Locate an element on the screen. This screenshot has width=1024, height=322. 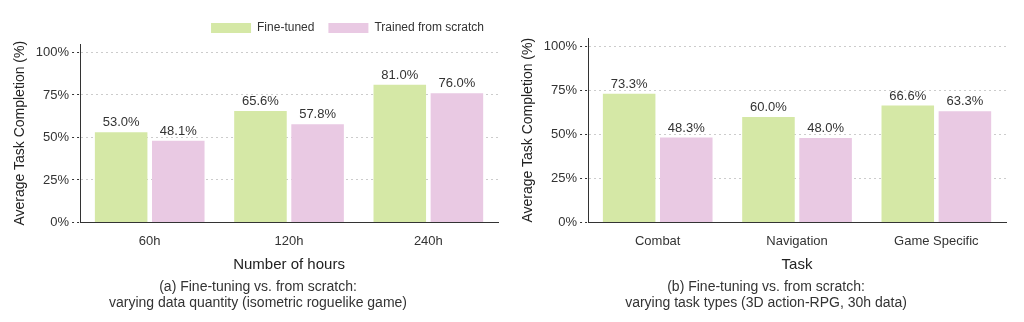
data-label: 66.6% is located at coordinates (908, 95).